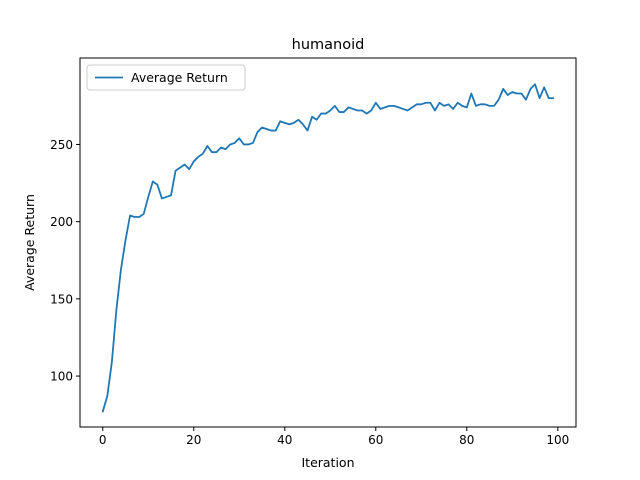 This screenshot has width=640, height=480. What do you see at coordinates (334, 437) in the screenshot?
I see `x-axis: 0 20 40 60 80 100` at bounding box center [334, 437].